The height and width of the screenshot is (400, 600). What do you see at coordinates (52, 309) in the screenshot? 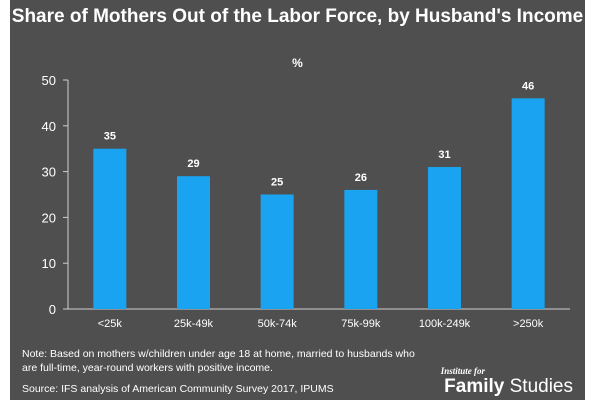
I see `y-tick-label: 0` at bounding box center [52, 309].